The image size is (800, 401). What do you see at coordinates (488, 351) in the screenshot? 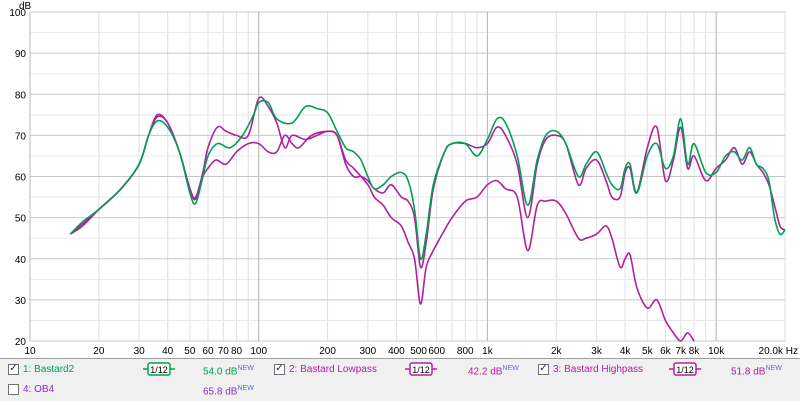
I see `x-tick-label: 1k` at bounding box center [488, 351].